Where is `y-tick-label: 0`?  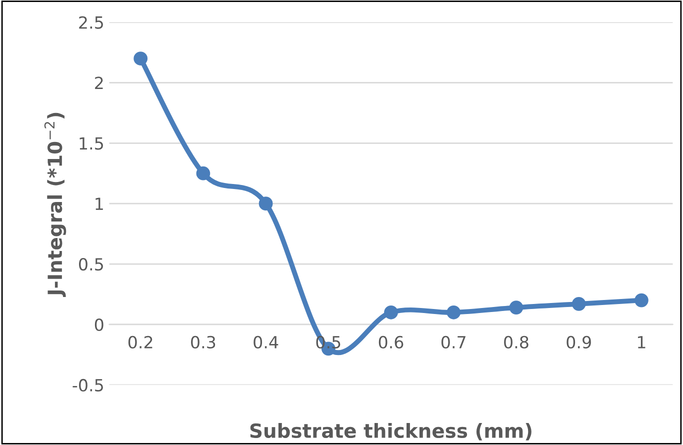 y-tick-label: 0 is located at coordinates (99, 325).